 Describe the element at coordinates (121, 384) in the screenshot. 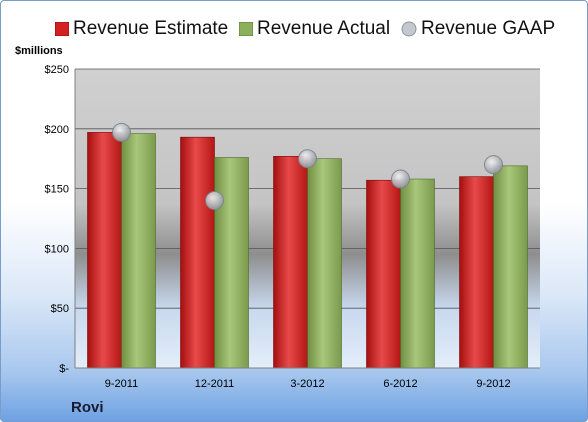

I see `x-tick-label: 9-2011` at that location.